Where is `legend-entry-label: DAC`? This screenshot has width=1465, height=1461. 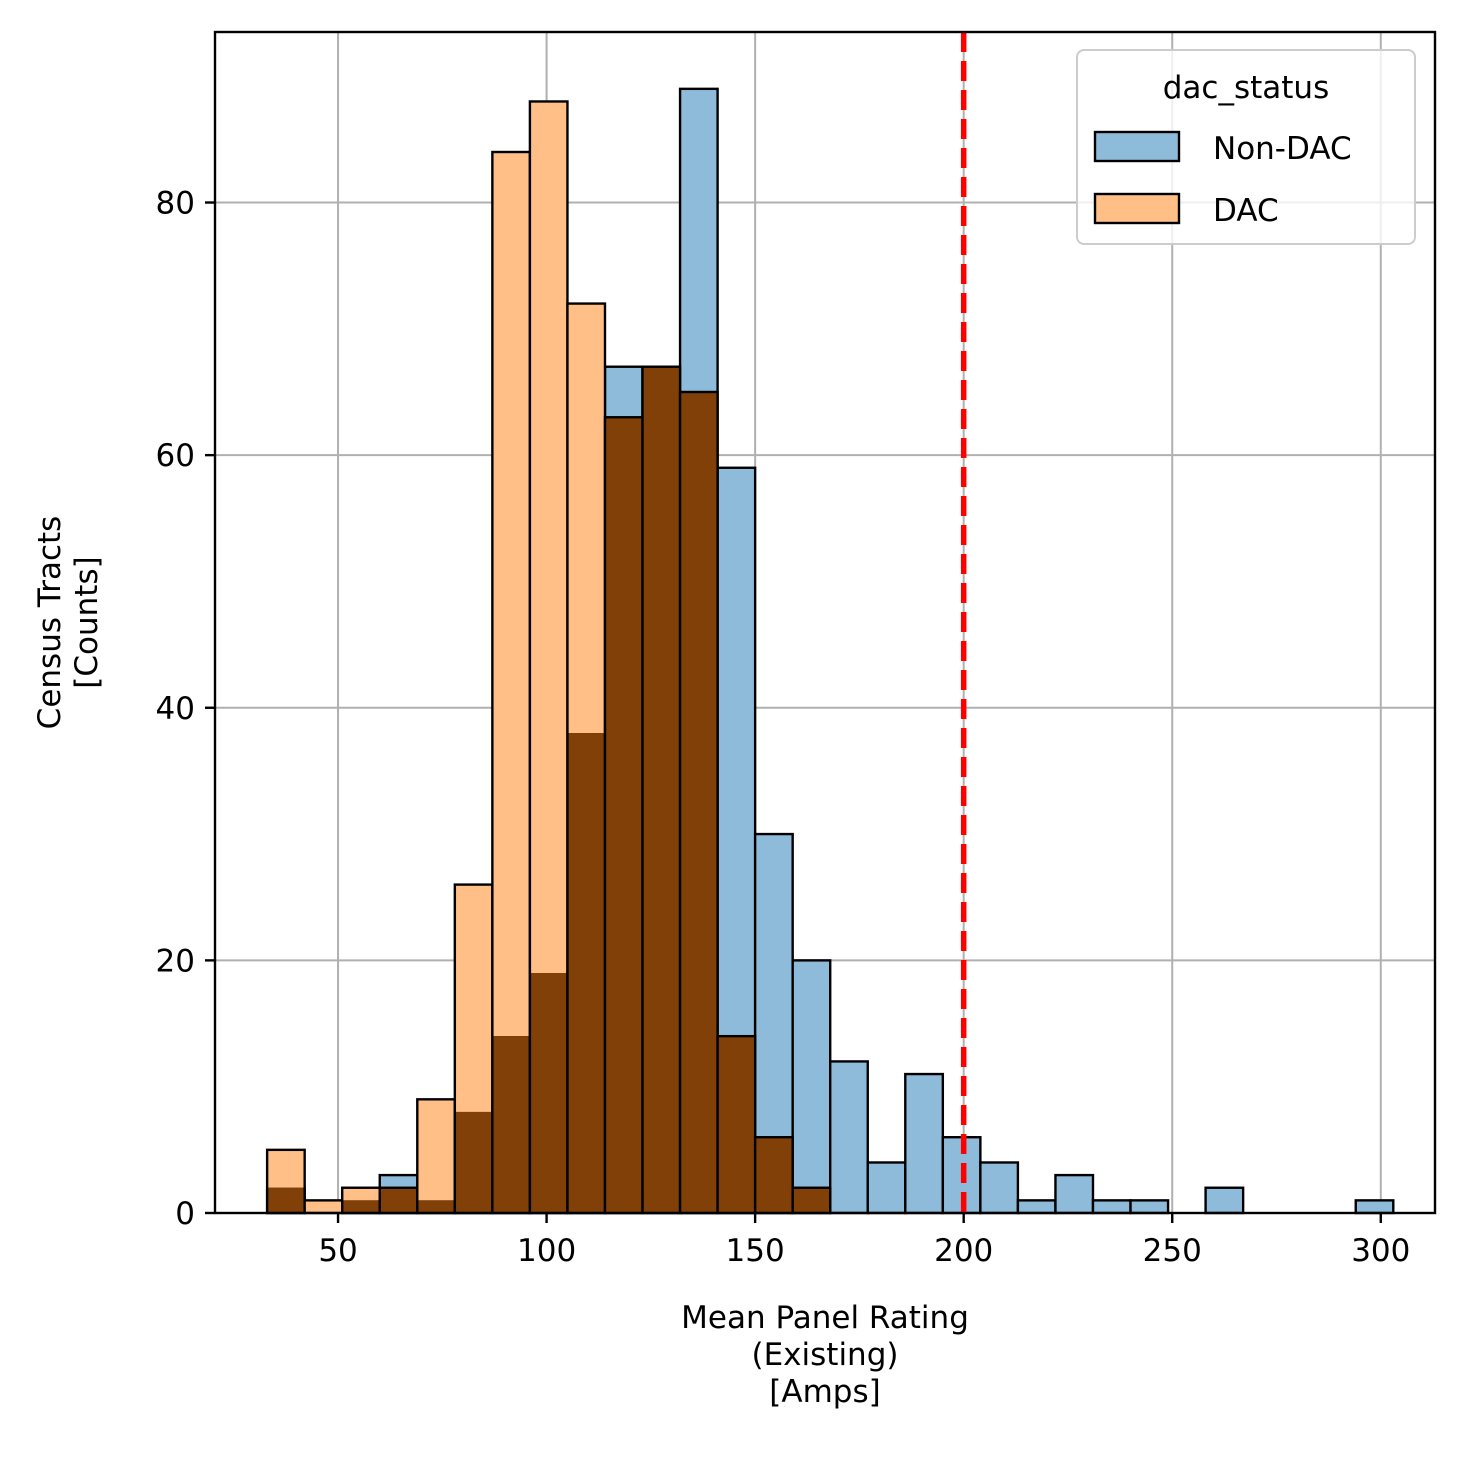 legend-entry-label: DAC is located at coordinates (1246, 211).